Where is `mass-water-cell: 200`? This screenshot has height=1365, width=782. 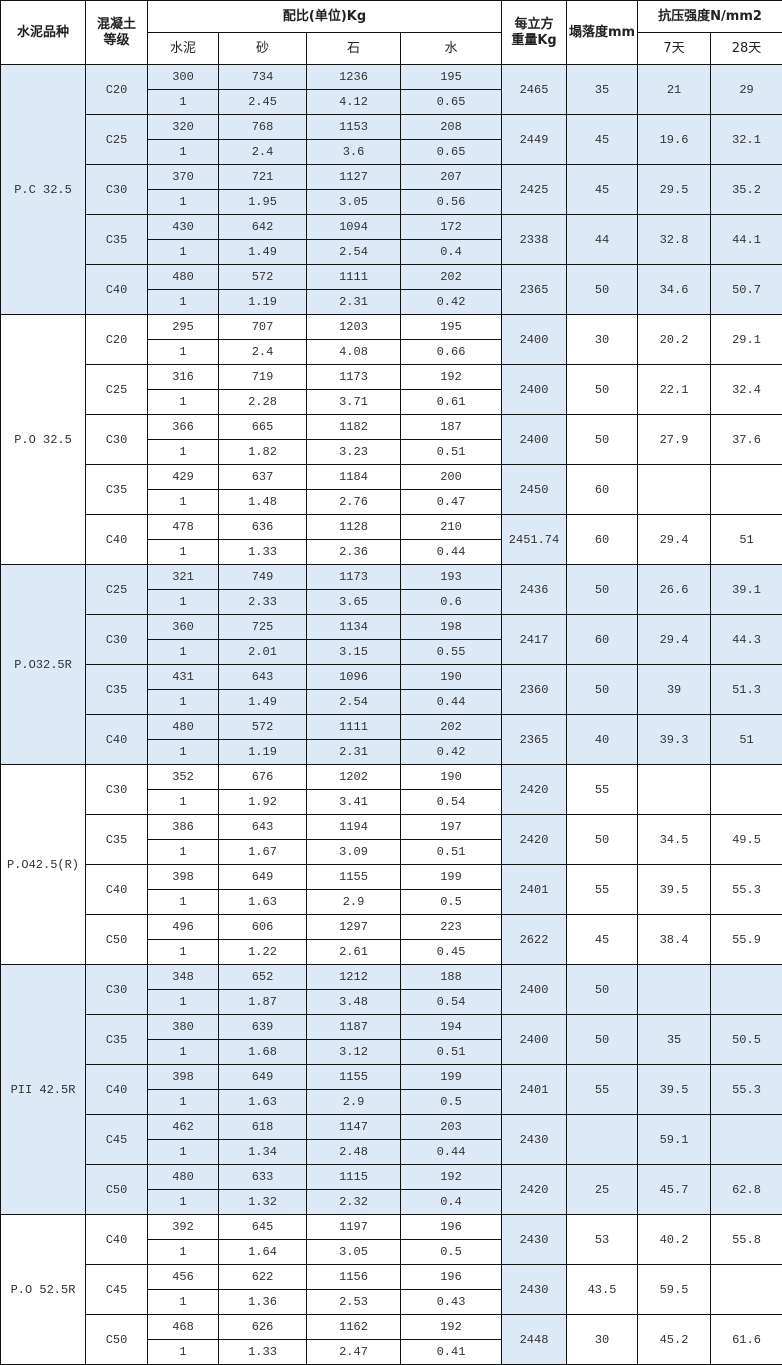 mass-water-cell: 200 is located at coordinates (451, 477).